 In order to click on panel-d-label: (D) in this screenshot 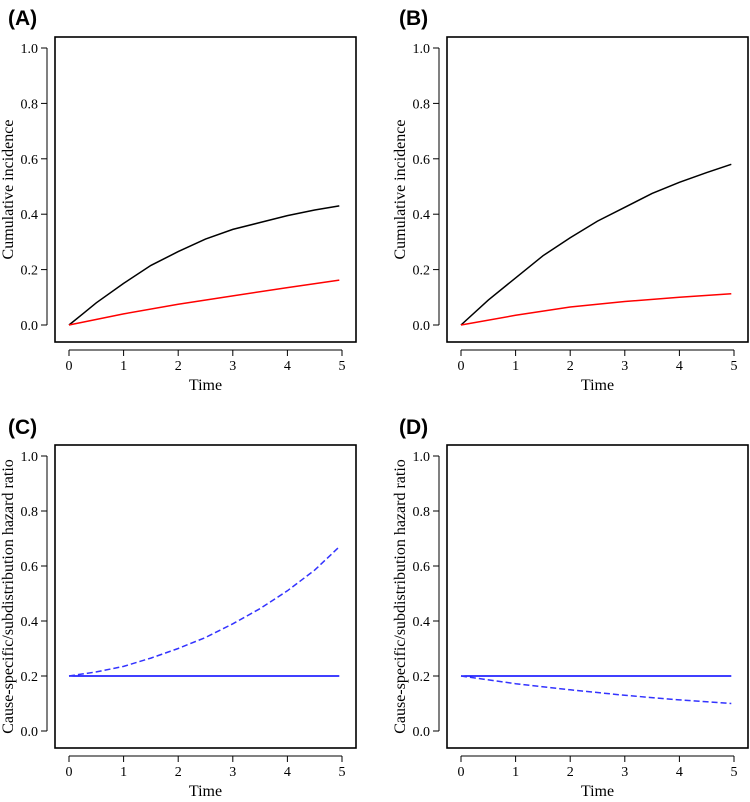, I will do `click(413, 427)`.